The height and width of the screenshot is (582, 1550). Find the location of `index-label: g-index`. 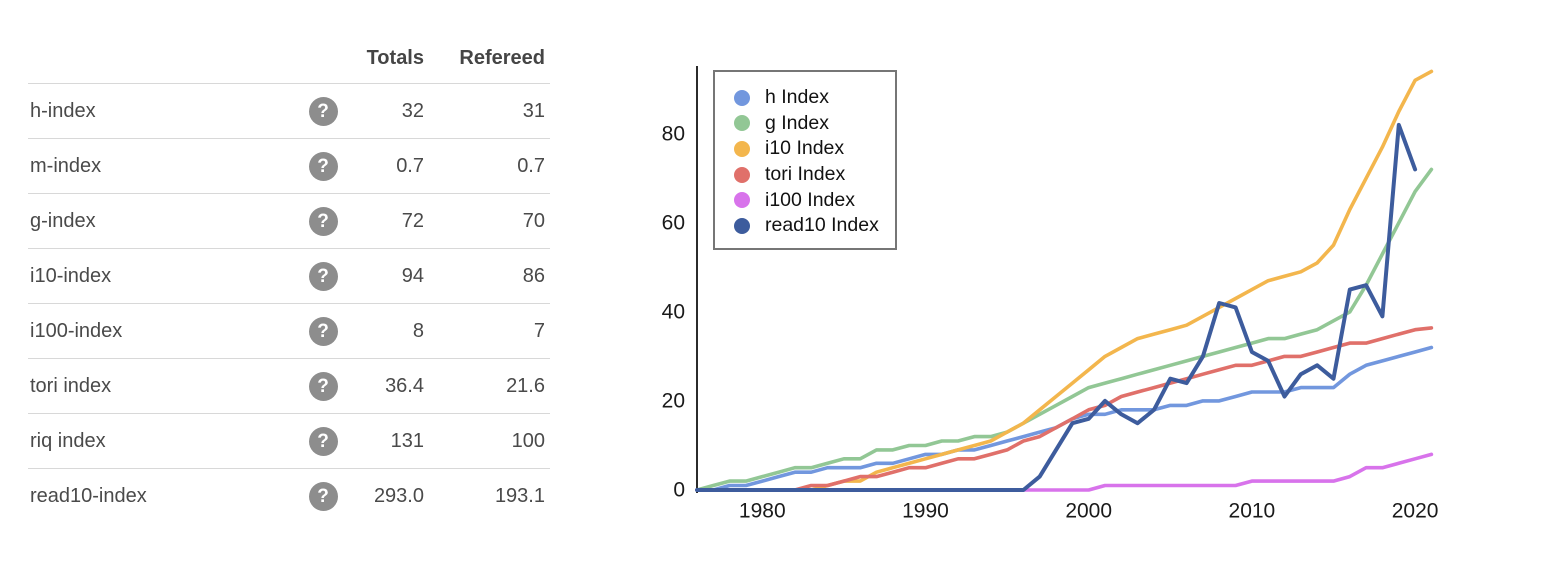

index-label: g-index is located at coordinates (63, 220).